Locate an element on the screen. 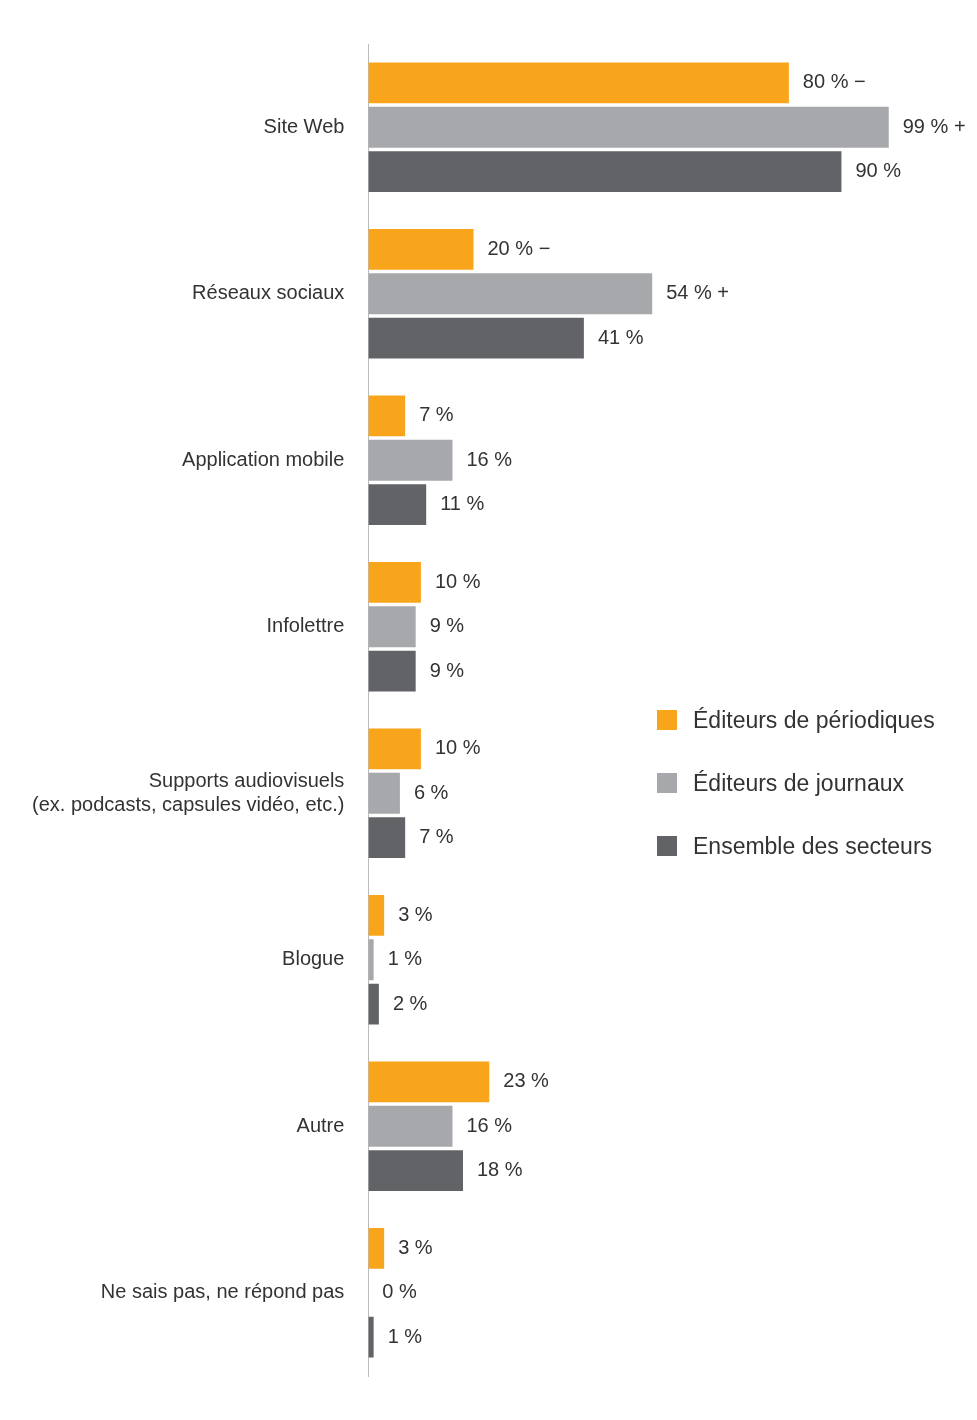 Image resolution: width=977 pixels, height=1420 pixels. legend-label: Éditeurs de périodiques is located at coordinates (814, 720).